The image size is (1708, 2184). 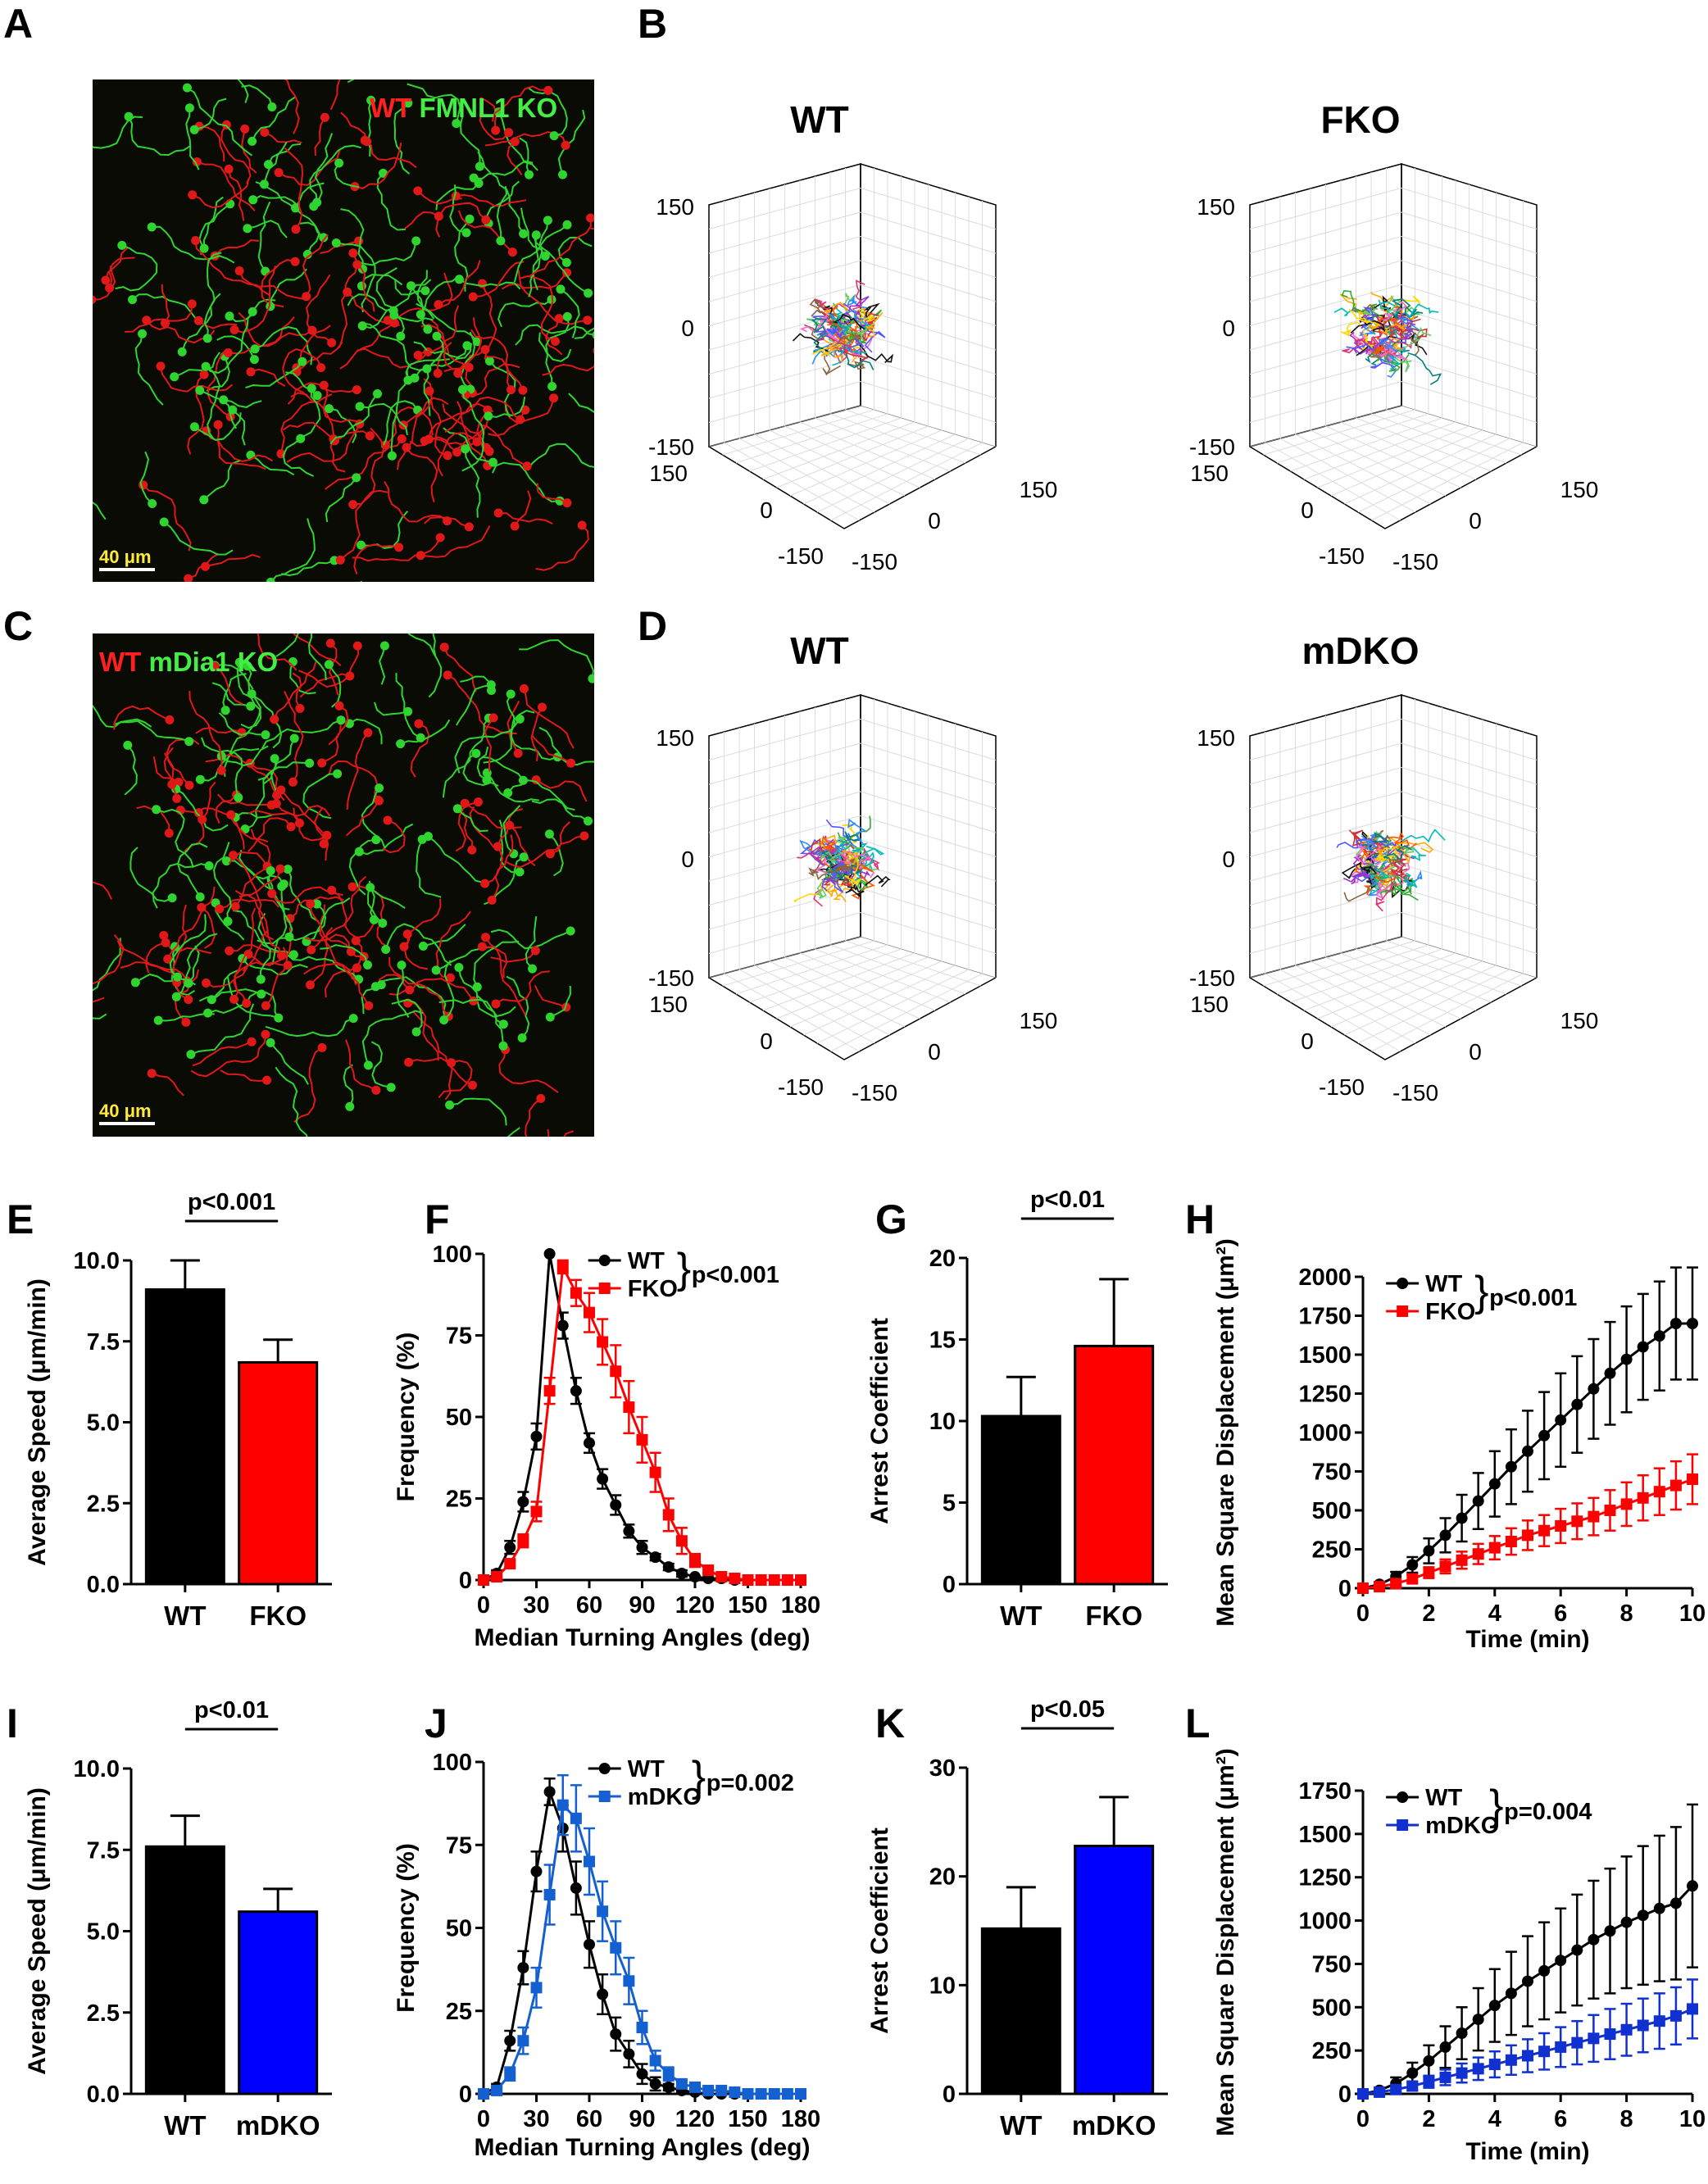 What do you see at coordinates (800, 1605) in the screenshot?
I see `x-tick-label: 180` at bounding box center [800, 1605].